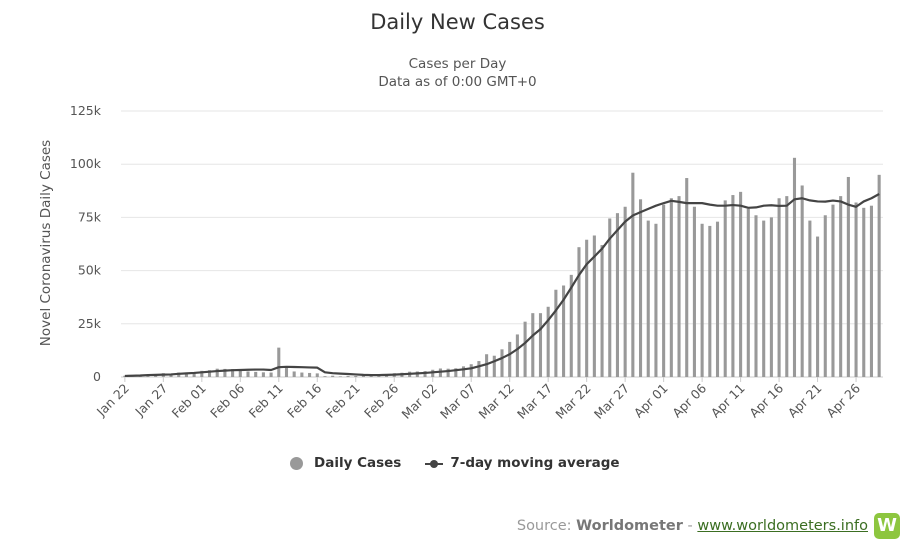  Describe the element at coordinates (150, 400) in the screenshot. I see `x-tick-label: Jan 27` at that location.